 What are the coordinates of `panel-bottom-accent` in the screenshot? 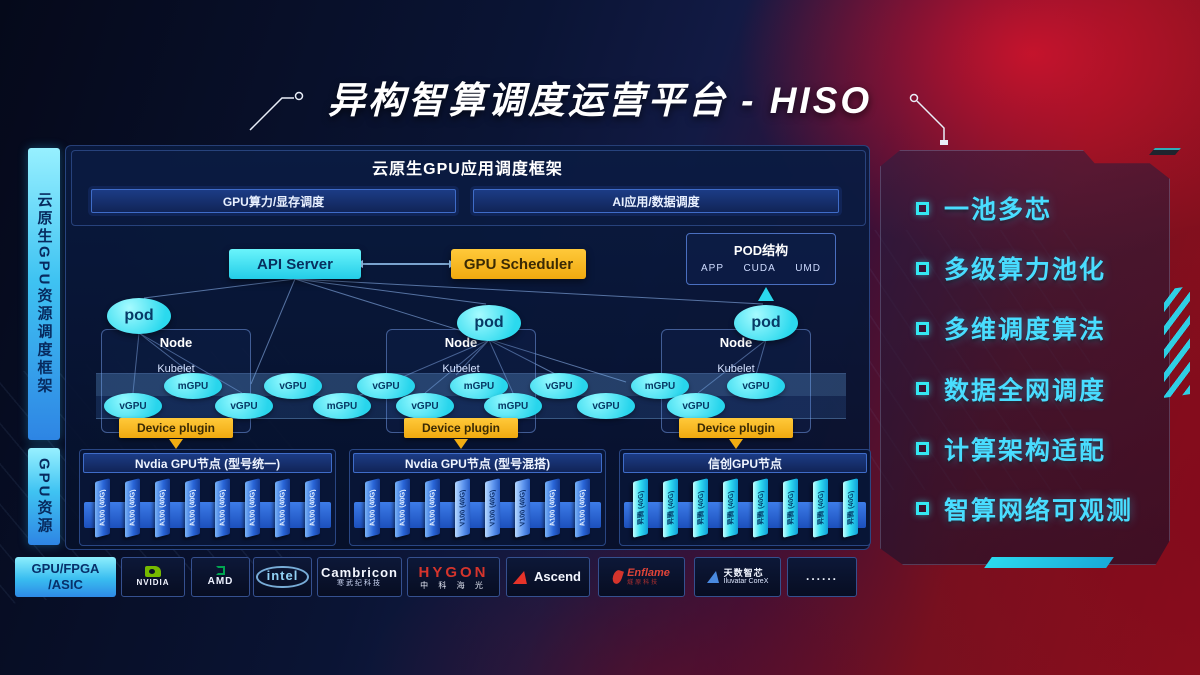 It's located at (1049, 562).